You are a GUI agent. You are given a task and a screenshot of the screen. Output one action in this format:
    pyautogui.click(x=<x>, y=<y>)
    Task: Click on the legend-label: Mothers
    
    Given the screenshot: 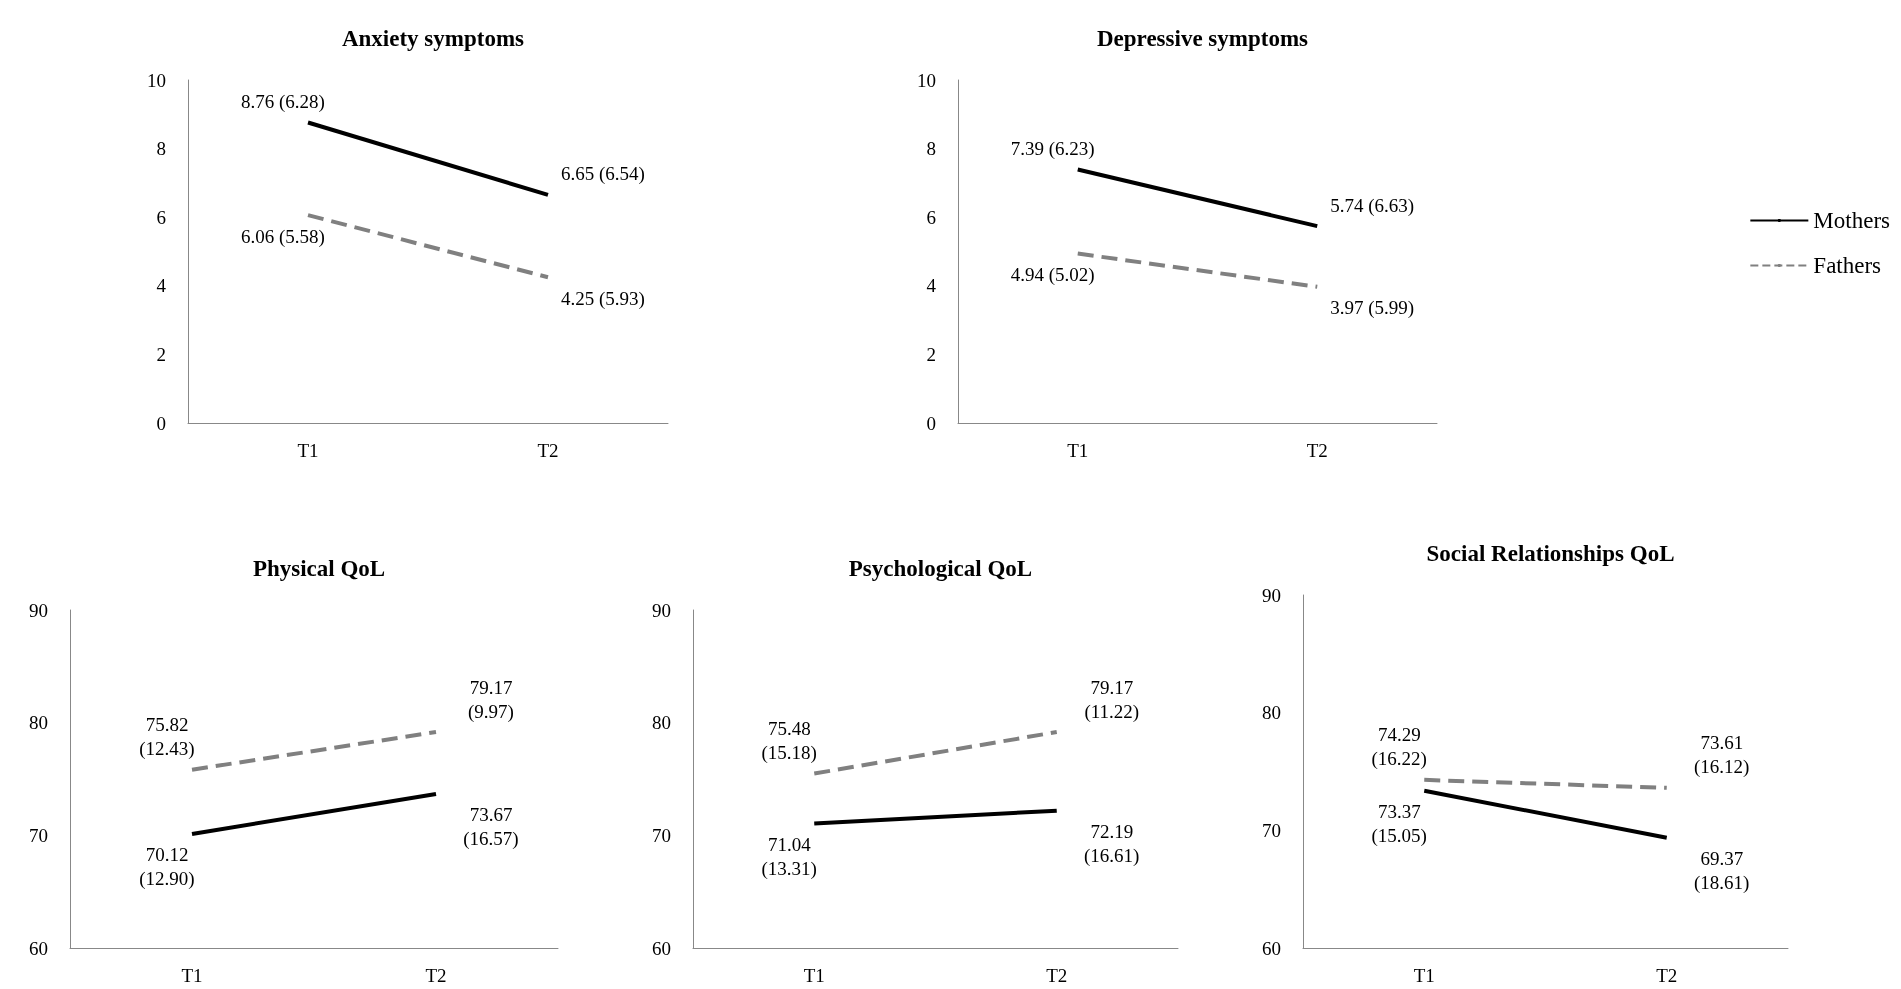 What is the action you would take?
    pyautogui.click(x=1852, y=220)
    